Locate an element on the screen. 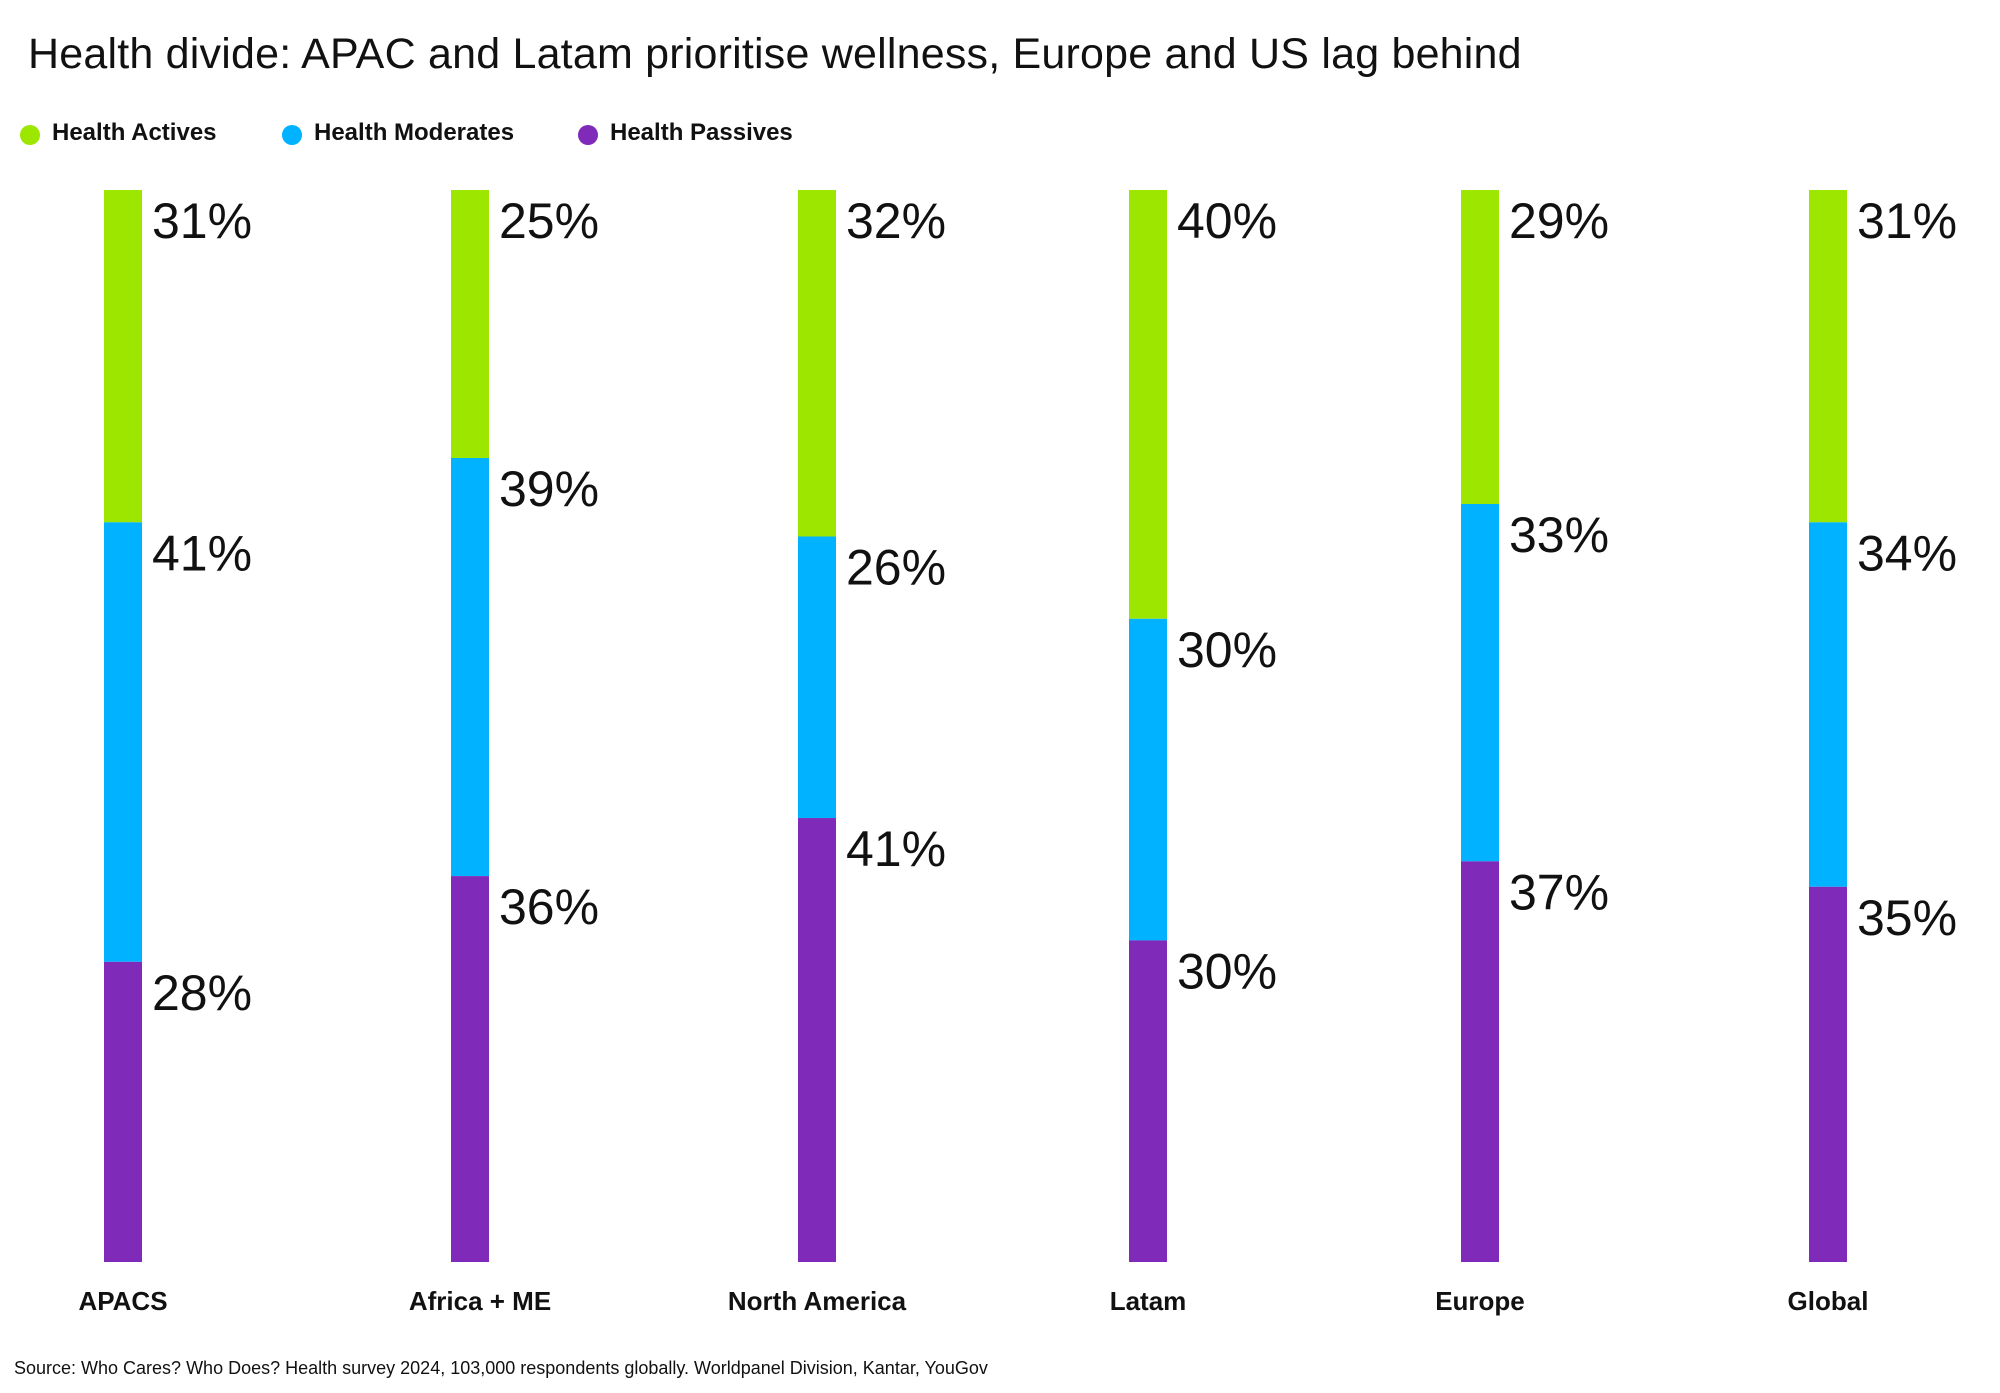 This screenshot has width=2000, height=1393. category-label-latam: Latam is located at coordinates (1148, 1301).